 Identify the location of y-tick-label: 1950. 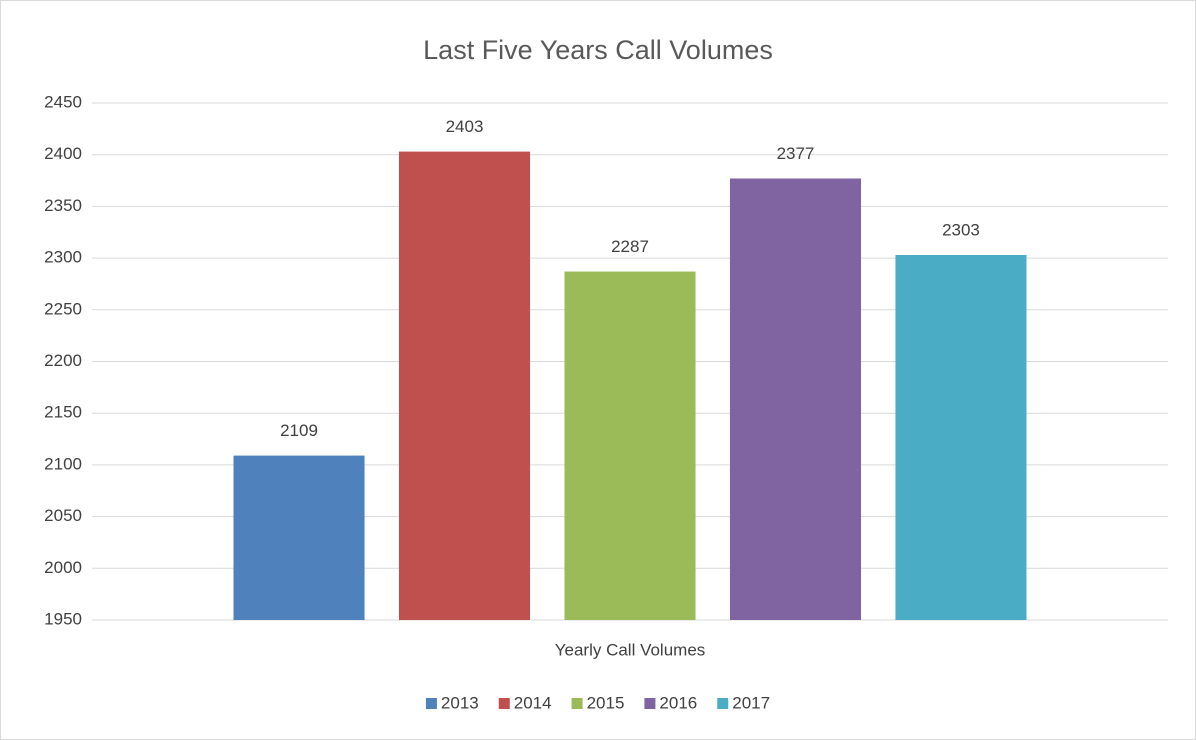
(63, 618).